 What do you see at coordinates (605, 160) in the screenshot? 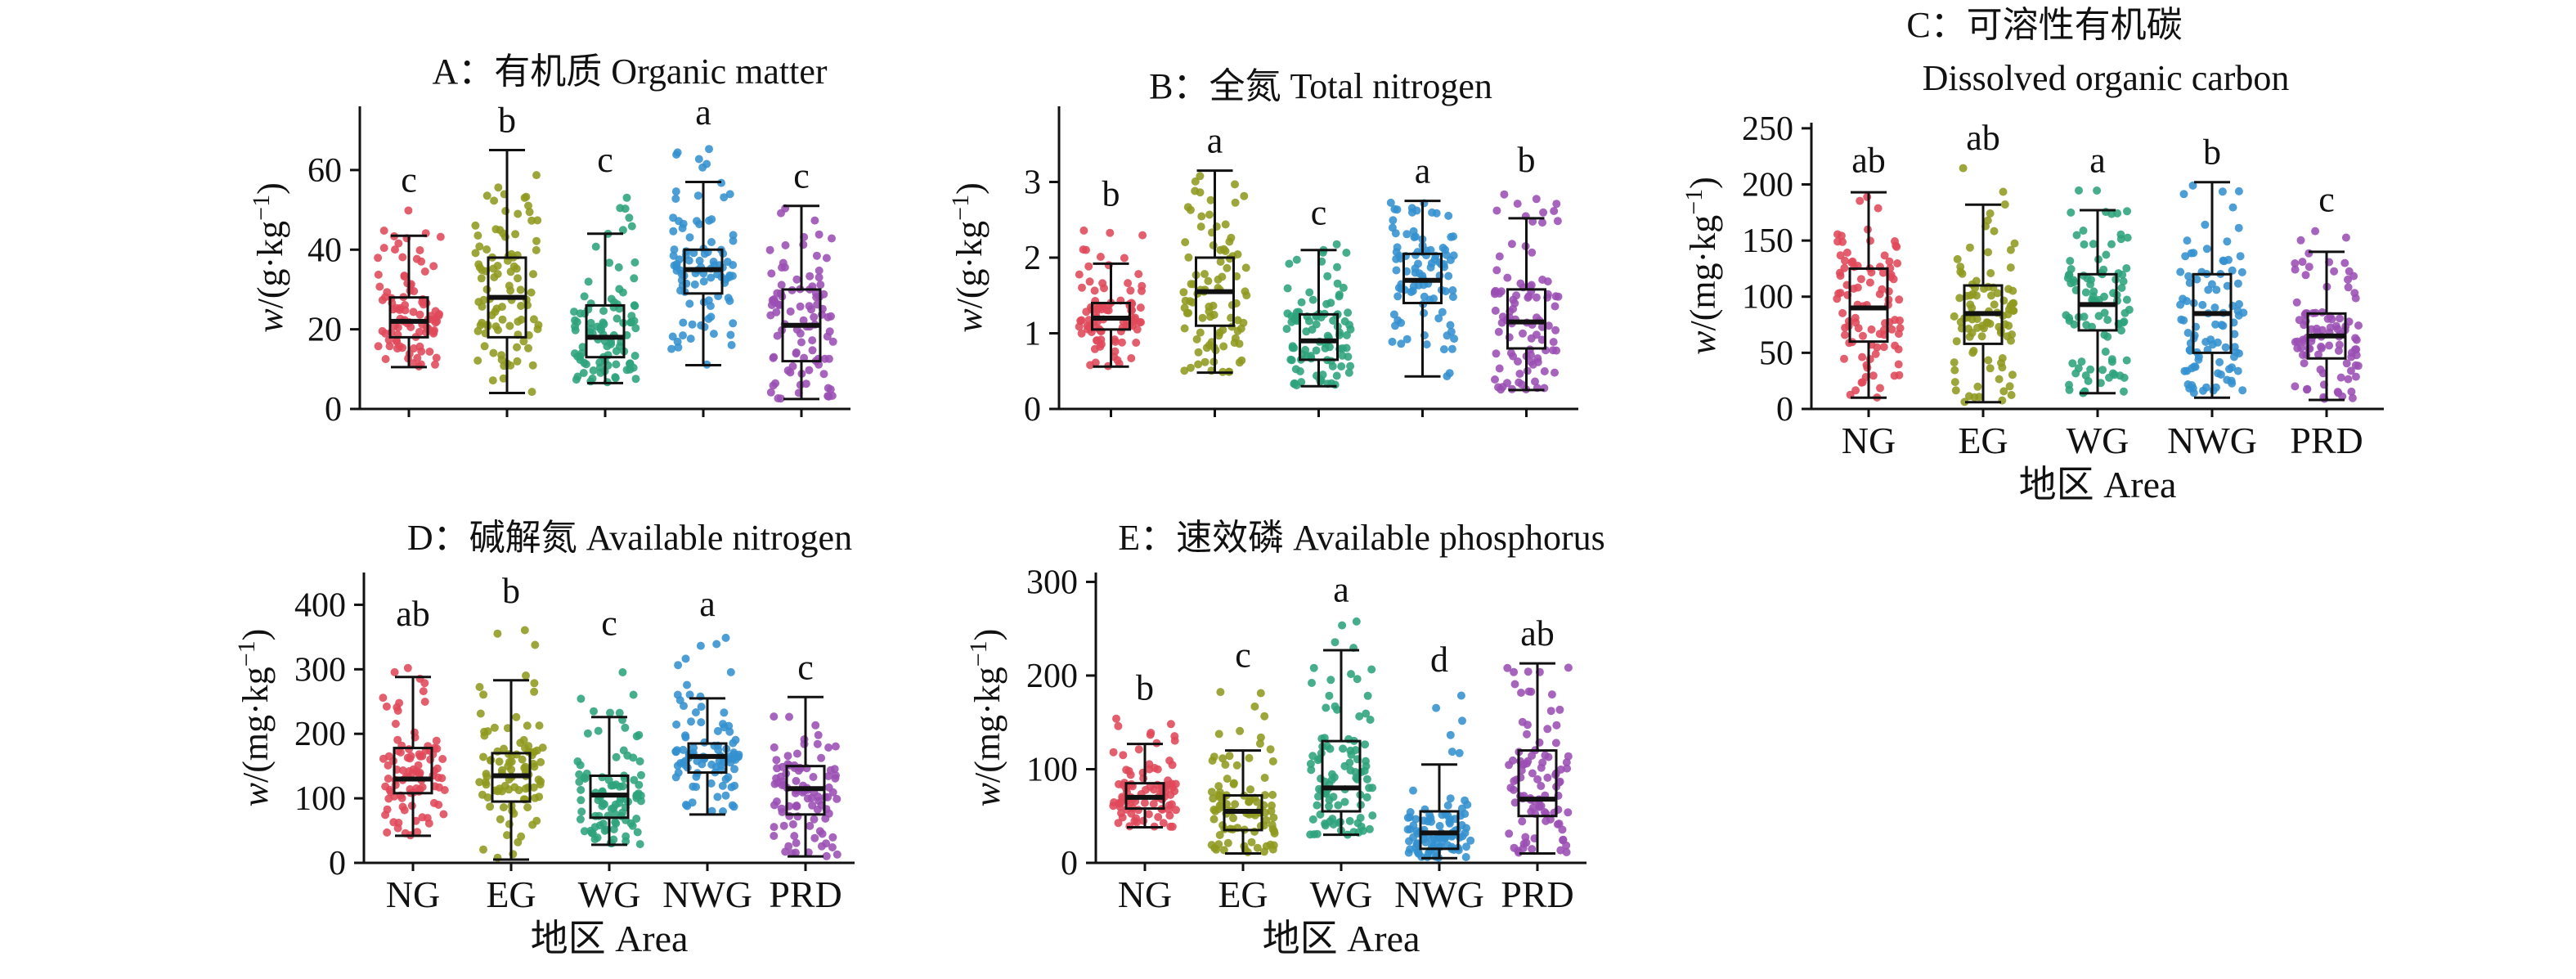
I see `significance-letter: c` at bounding box center [605, 160].